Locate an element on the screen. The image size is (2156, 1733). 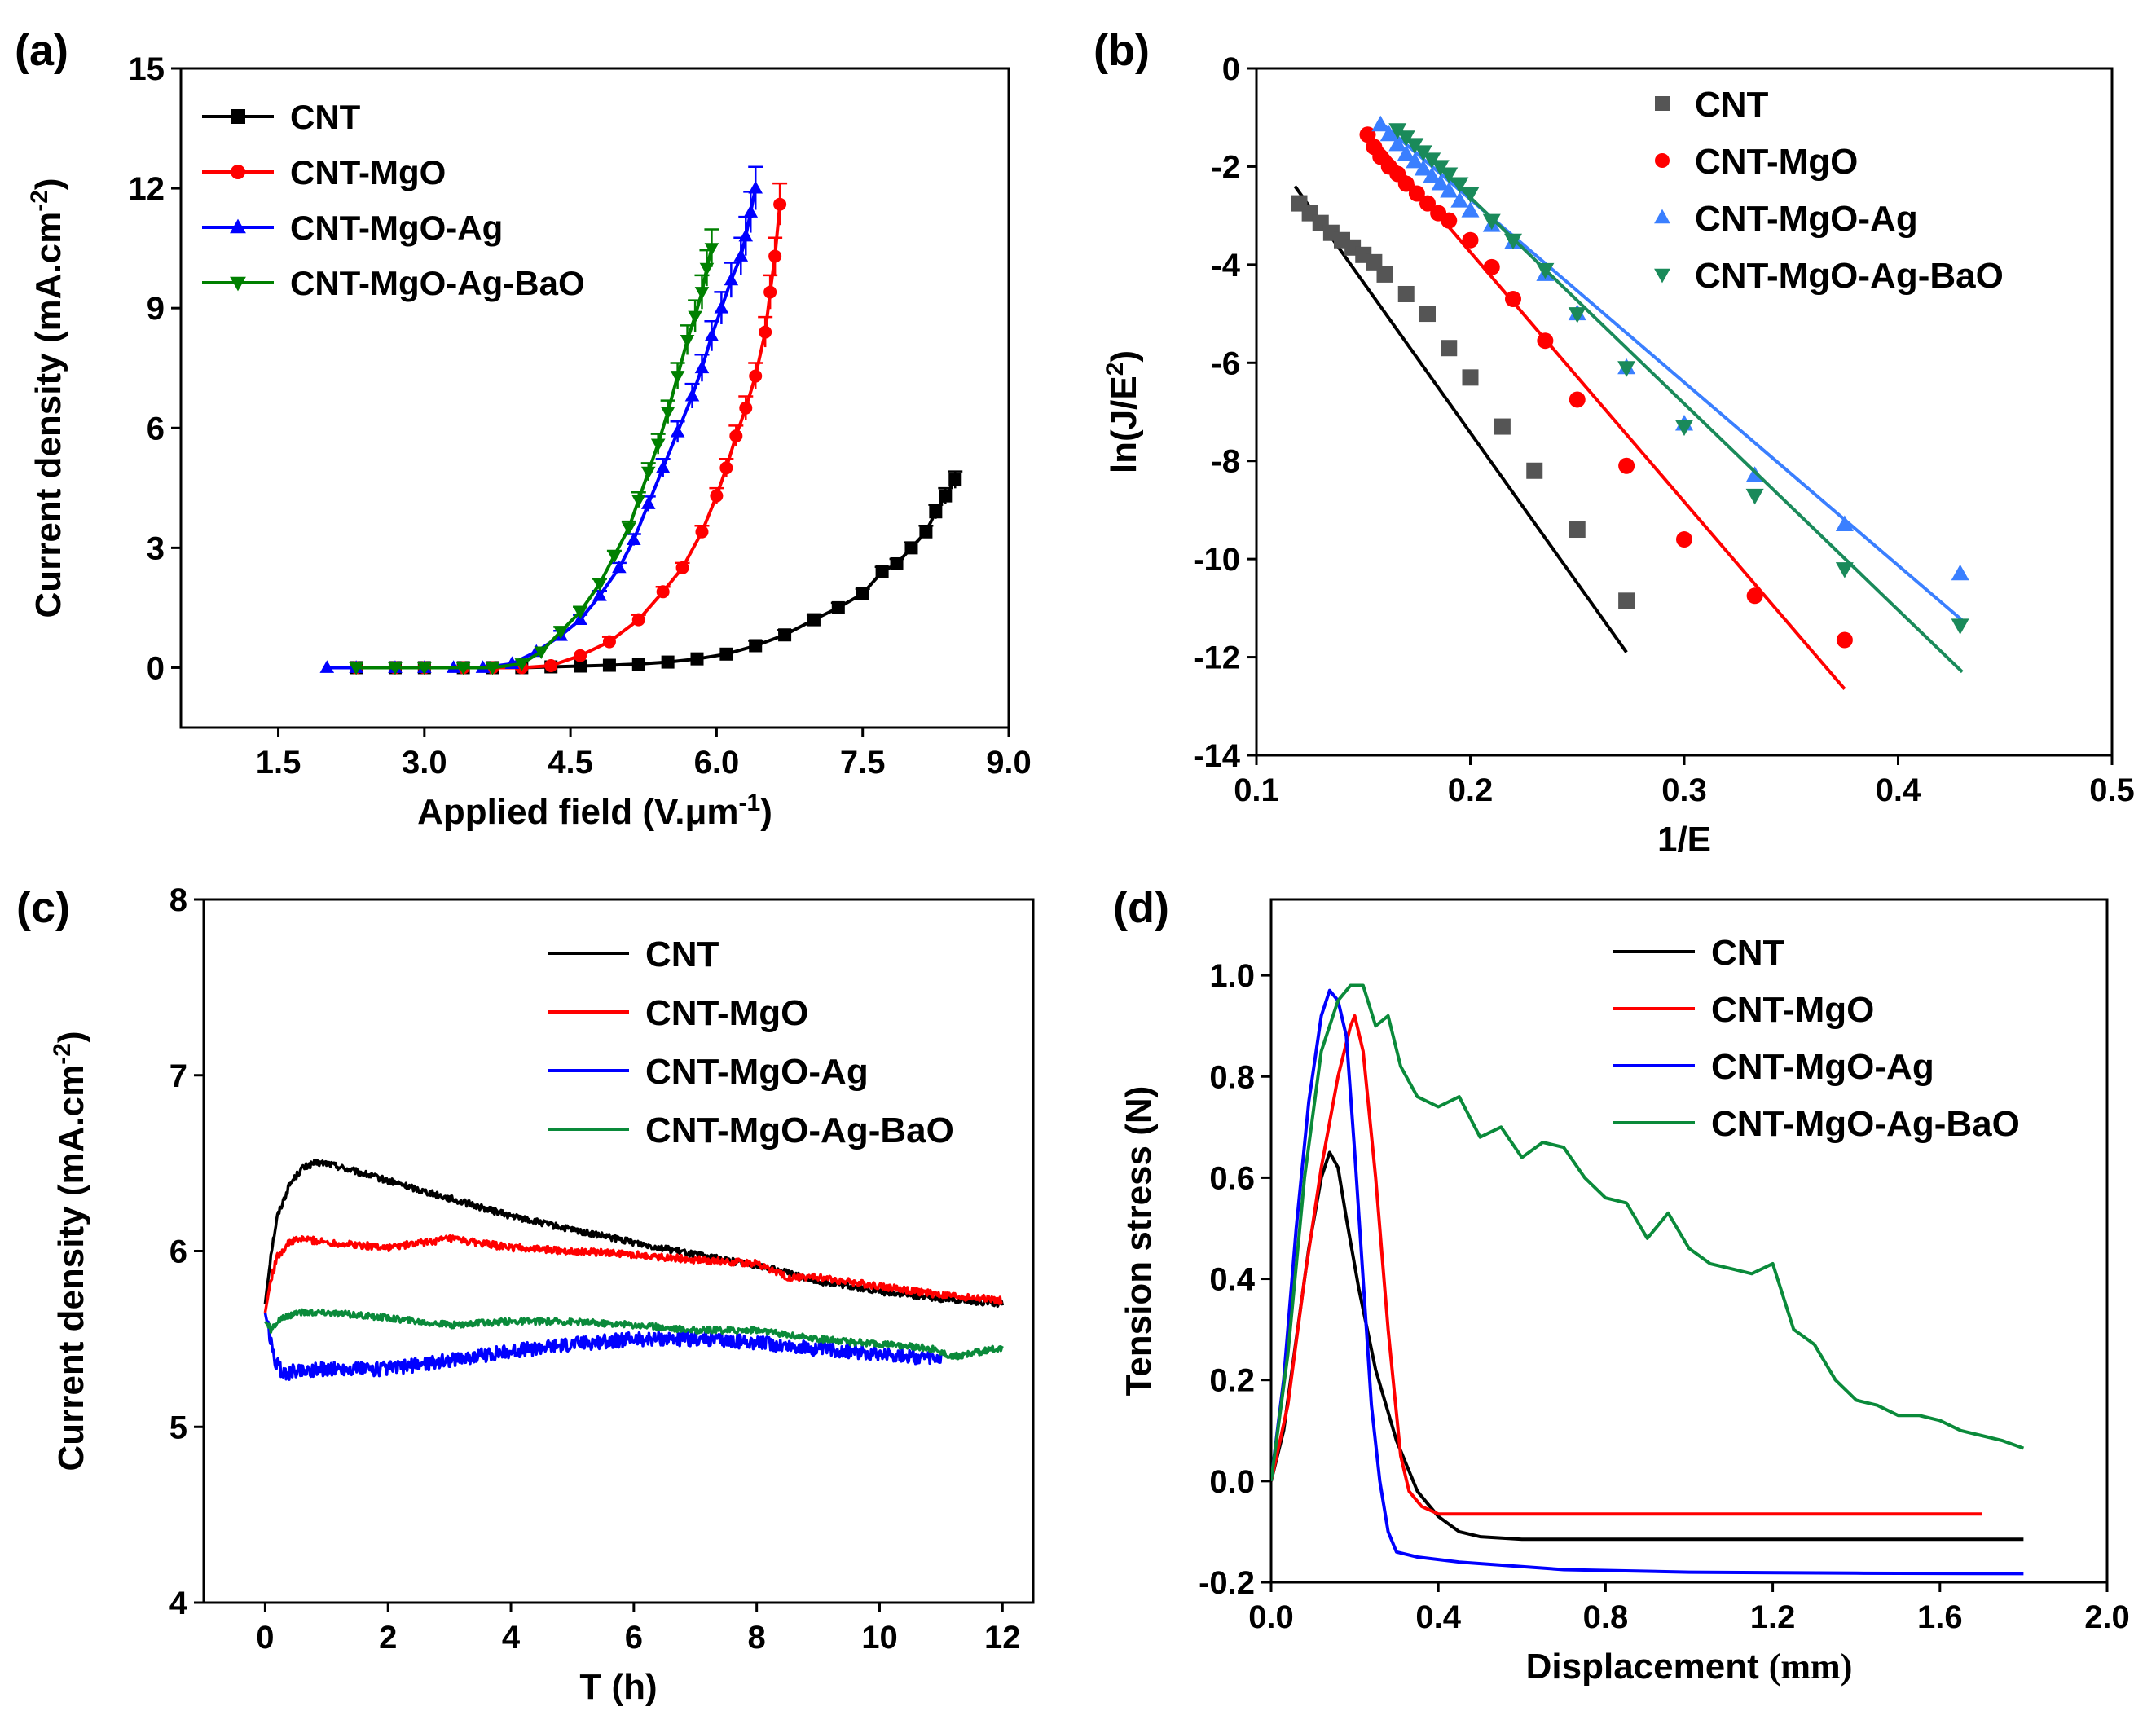
legend-marker-a-cnt is located at coordinates (238, 116).